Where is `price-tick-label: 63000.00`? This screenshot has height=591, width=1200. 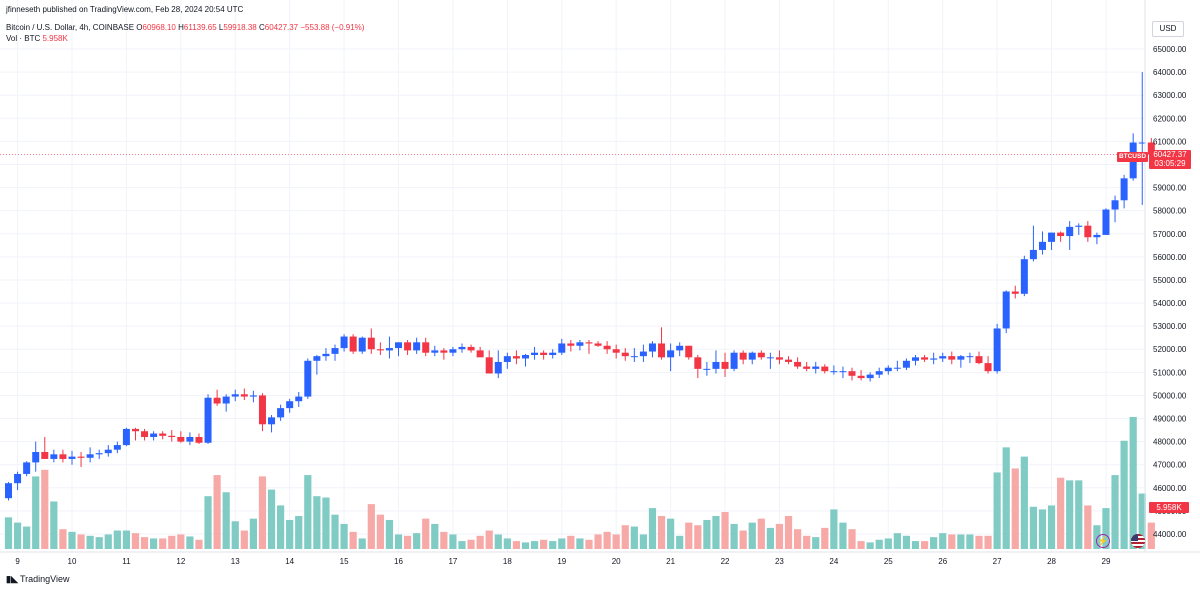
price-tick-label: 63000.00 is located at coordinates (1170, 95).